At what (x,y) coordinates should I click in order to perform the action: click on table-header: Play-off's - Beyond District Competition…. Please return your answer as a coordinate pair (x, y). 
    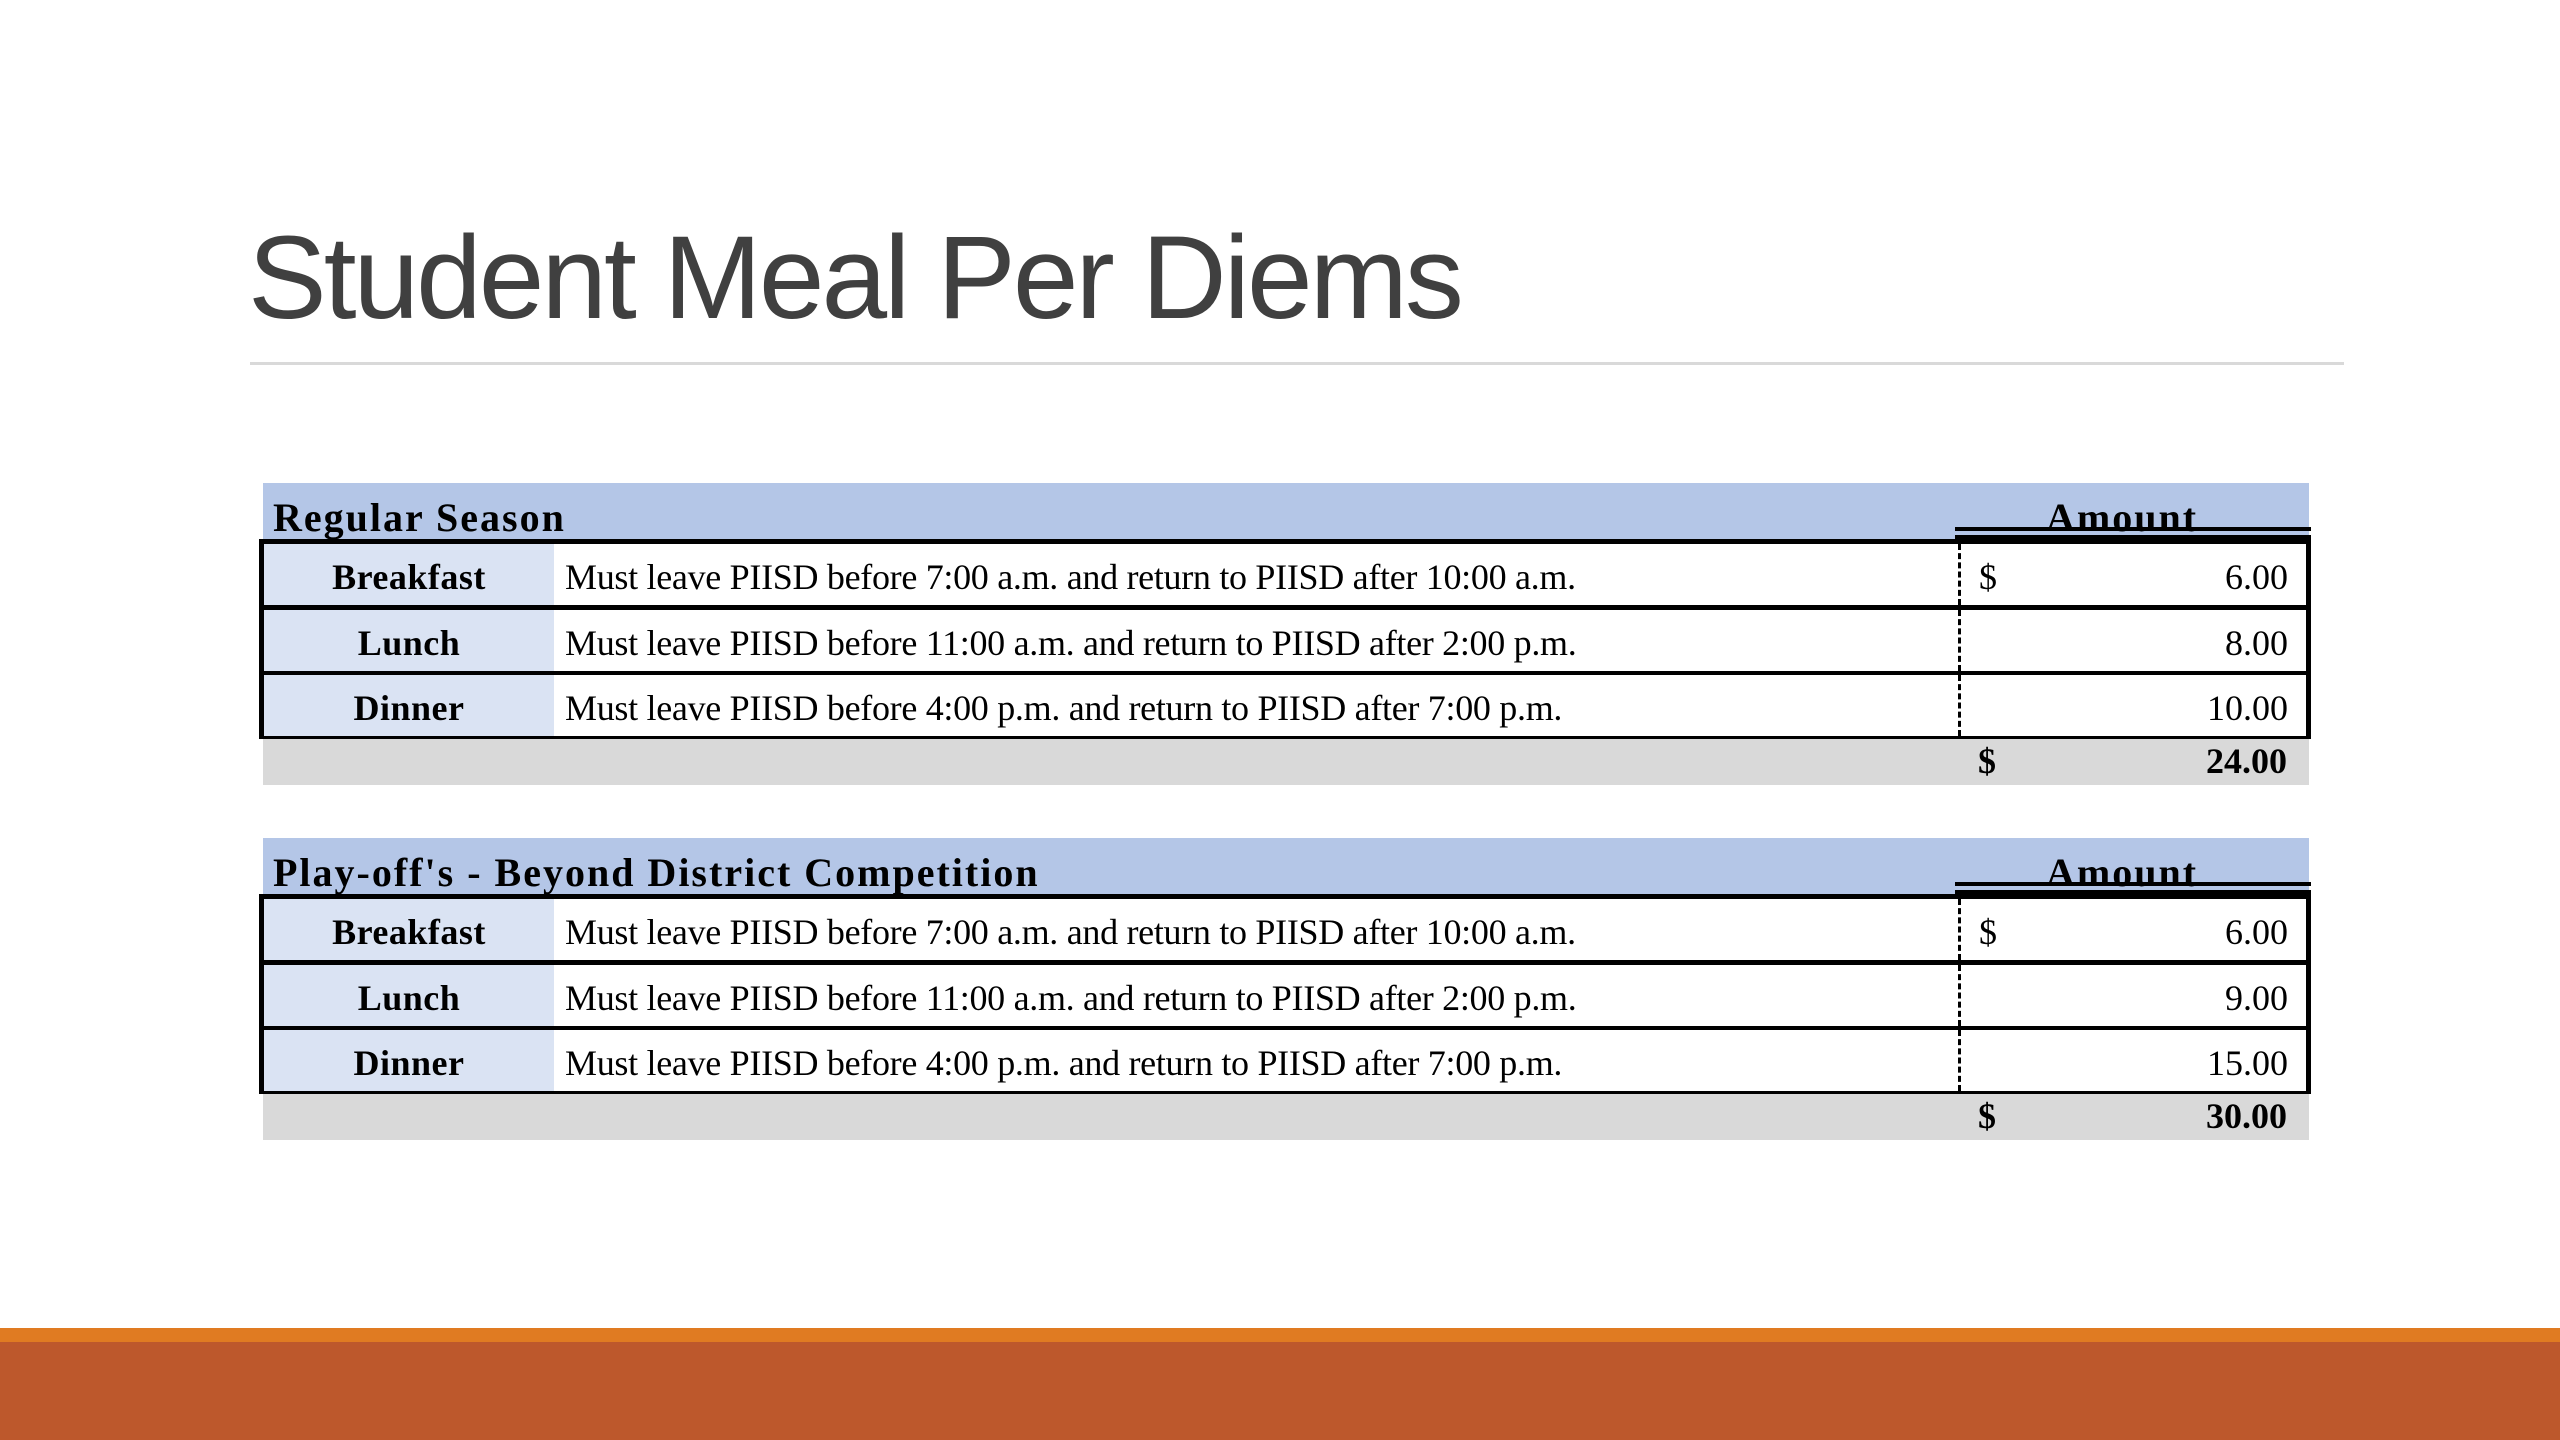
    Looking at the image, I should click on (1286, 866).